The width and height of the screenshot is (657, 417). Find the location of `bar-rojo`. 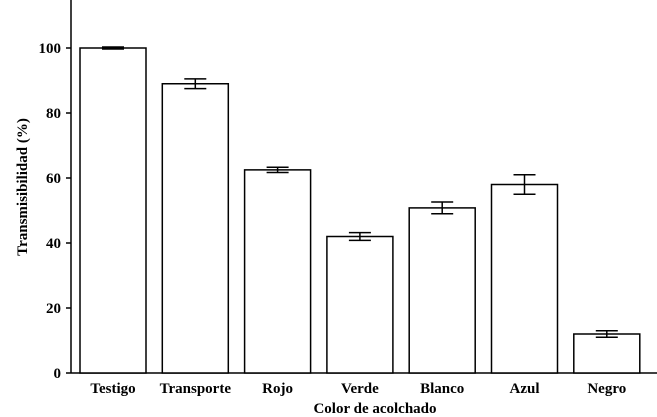

bar-rojo is located at coordinates (277, 271).